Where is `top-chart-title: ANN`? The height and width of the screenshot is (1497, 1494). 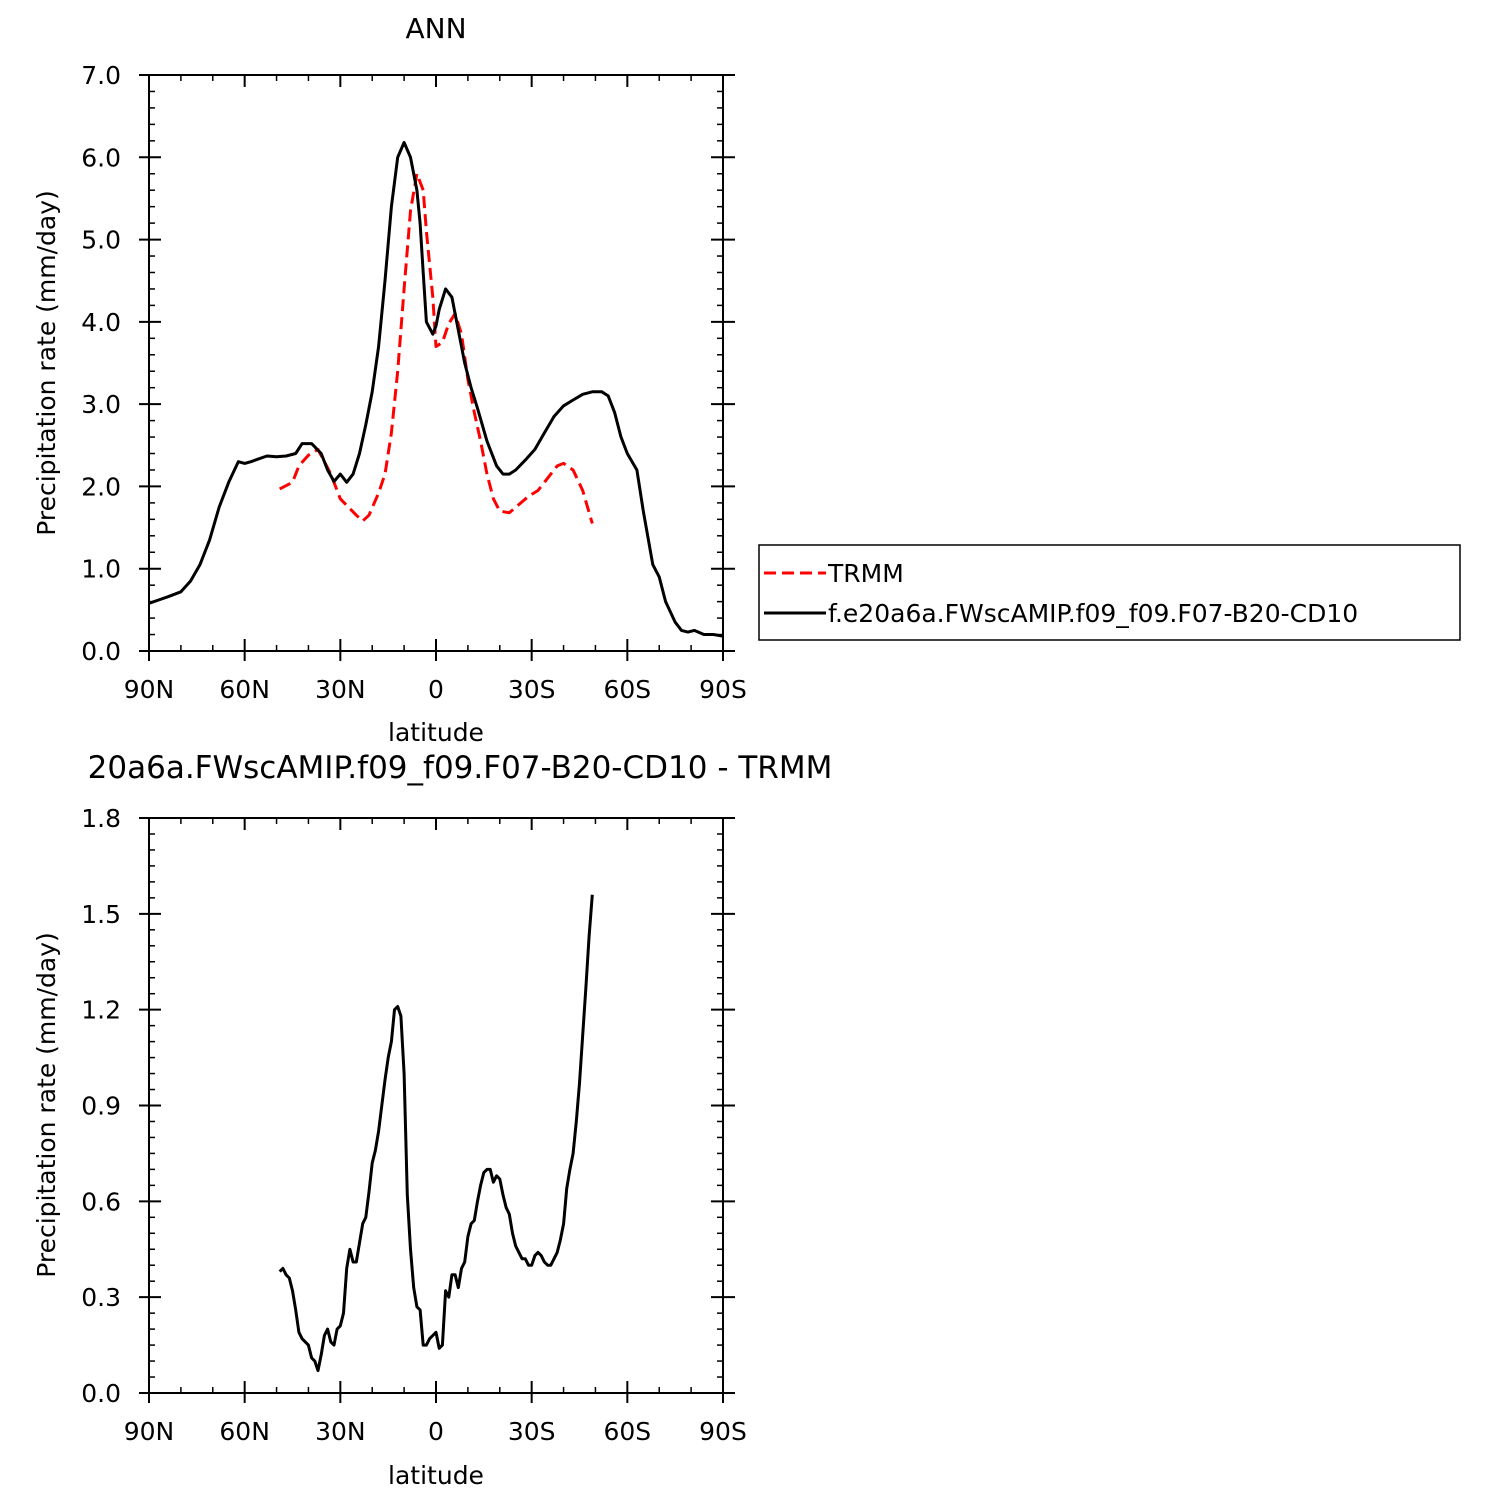 top-chart-title: ANN is located at coordinates (435, 28).